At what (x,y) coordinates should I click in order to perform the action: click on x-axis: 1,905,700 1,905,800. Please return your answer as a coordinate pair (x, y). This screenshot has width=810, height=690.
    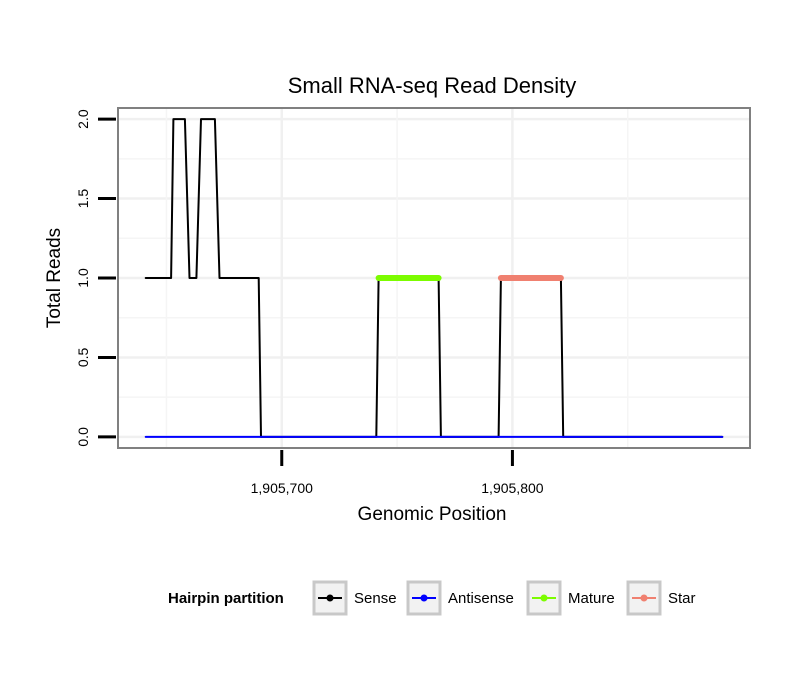
    Looking at the image, I should click on (397, 473).